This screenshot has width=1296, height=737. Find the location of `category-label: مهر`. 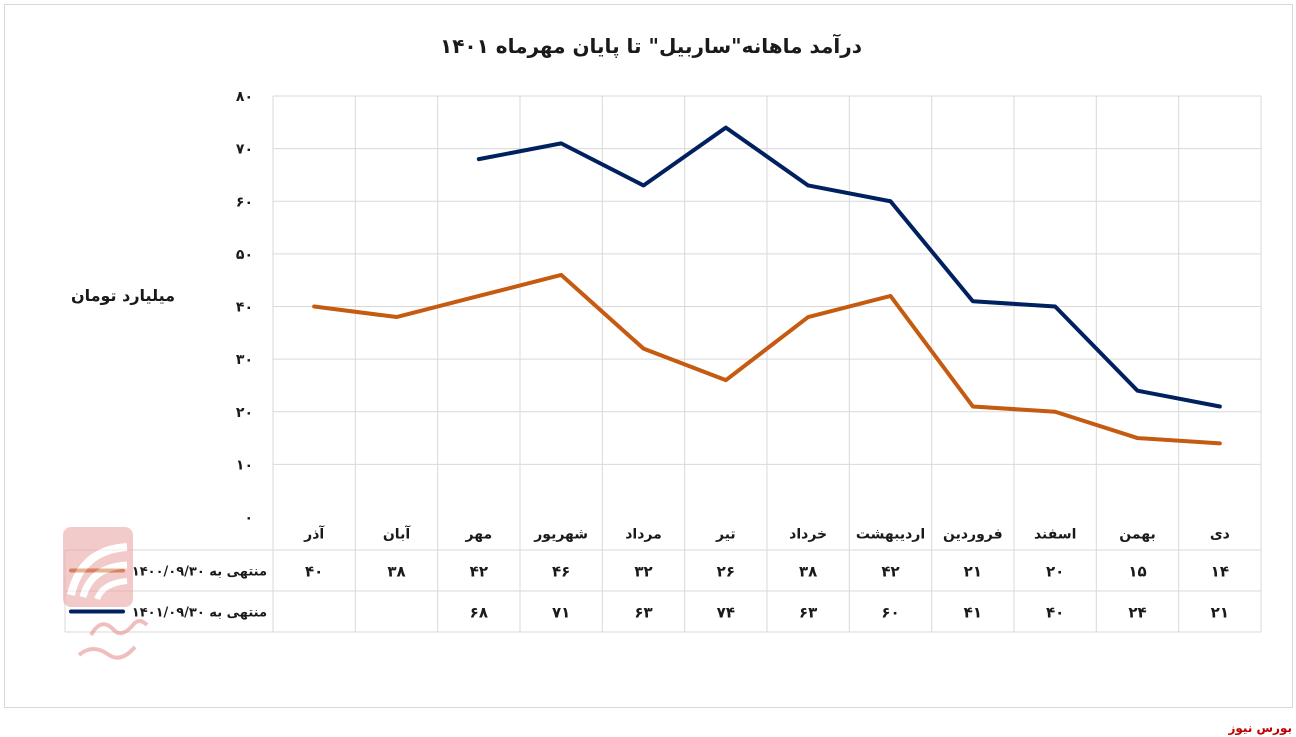

category-label: مهر is located at coordinates (479, 535).